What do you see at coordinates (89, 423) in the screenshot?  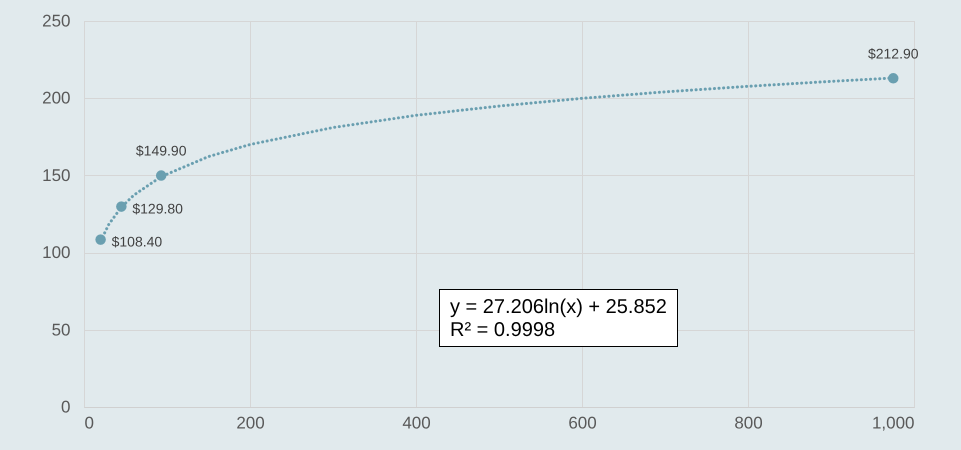 I see `x-tick-label: 0` at bounding box center [89, 423].